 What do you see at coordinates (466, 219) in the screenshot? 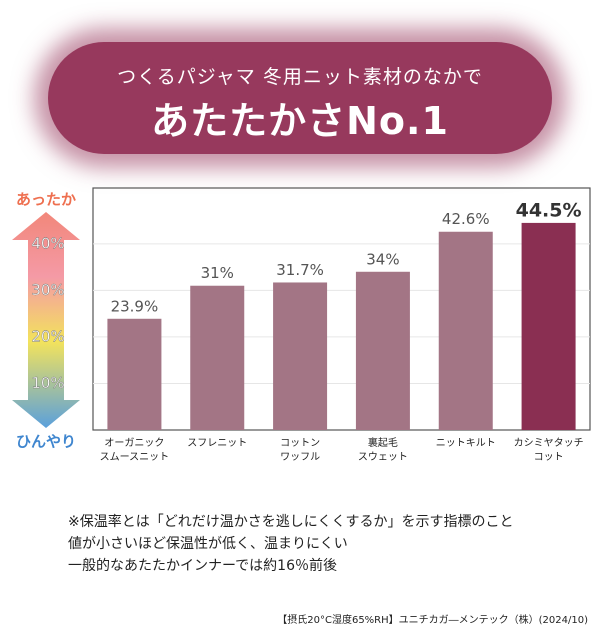
I see `value-label: 42.6%` at bounding box center [466, 219].